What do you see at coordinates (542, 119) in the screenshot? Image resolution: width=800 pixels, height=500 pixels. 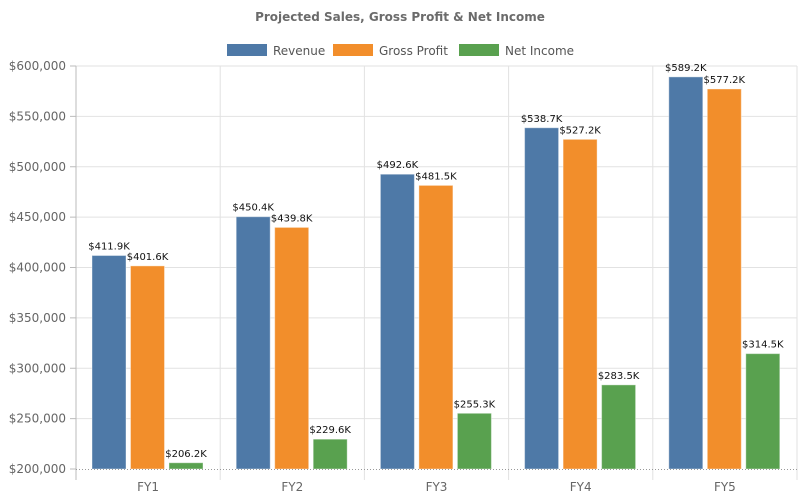 I see `data-label: $538.7K` at bounding box center [542, 119].